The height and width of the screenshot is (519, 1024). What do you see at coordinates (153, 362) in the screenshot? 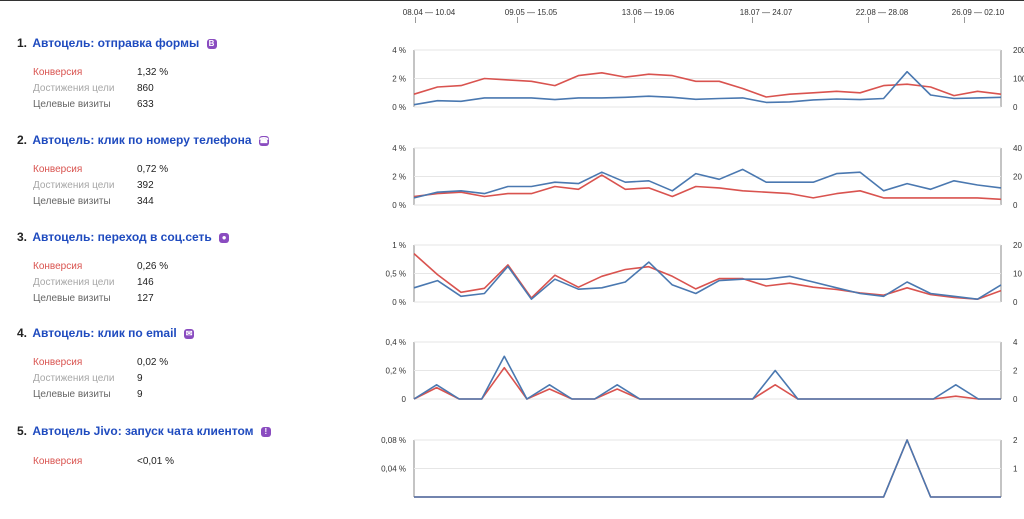
I see `metric-value: 0,02 %` at bounding box center [153, 362].